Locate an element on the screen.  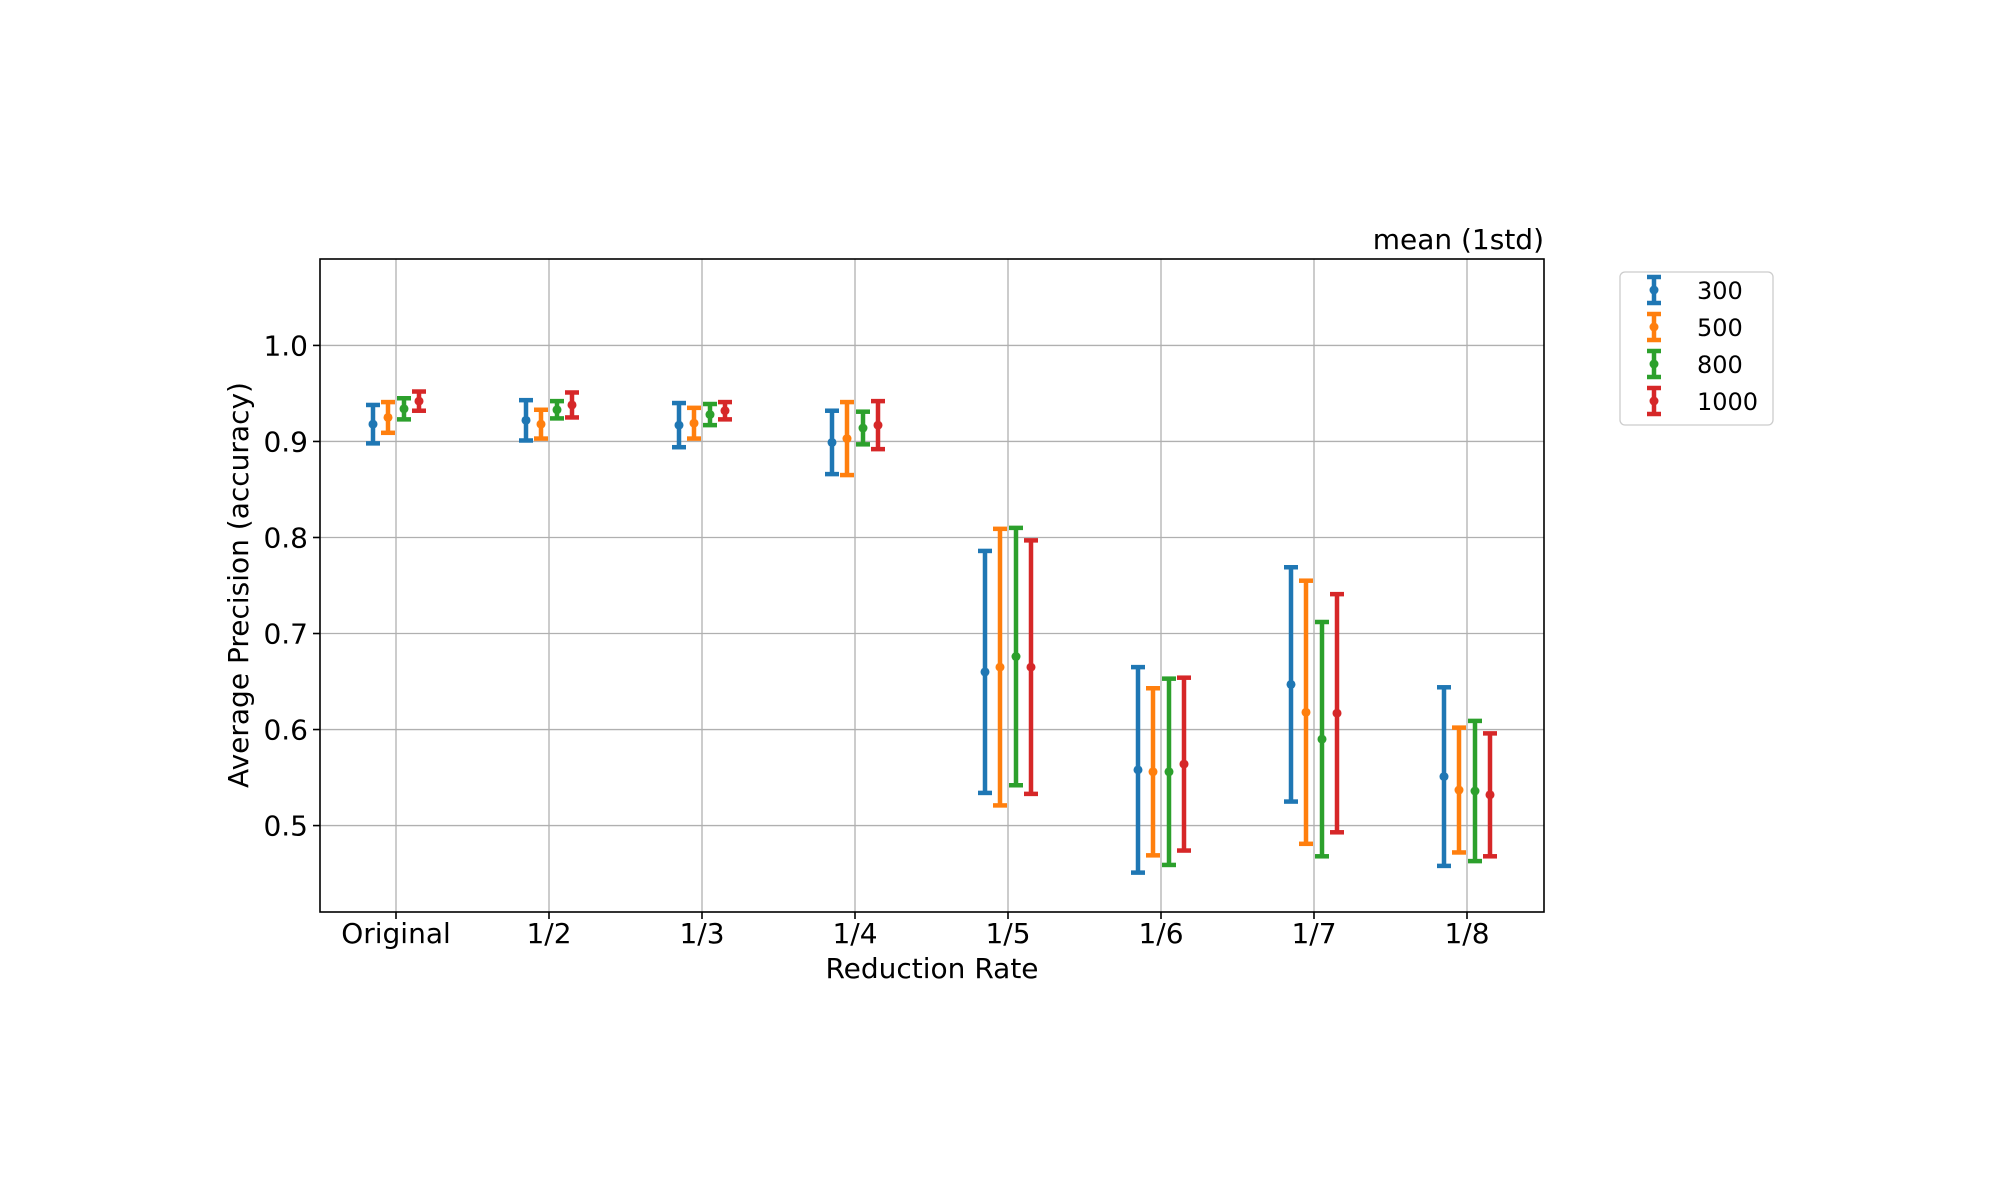
legend-entry-300: 300 is located at coordinates (1695, 290).